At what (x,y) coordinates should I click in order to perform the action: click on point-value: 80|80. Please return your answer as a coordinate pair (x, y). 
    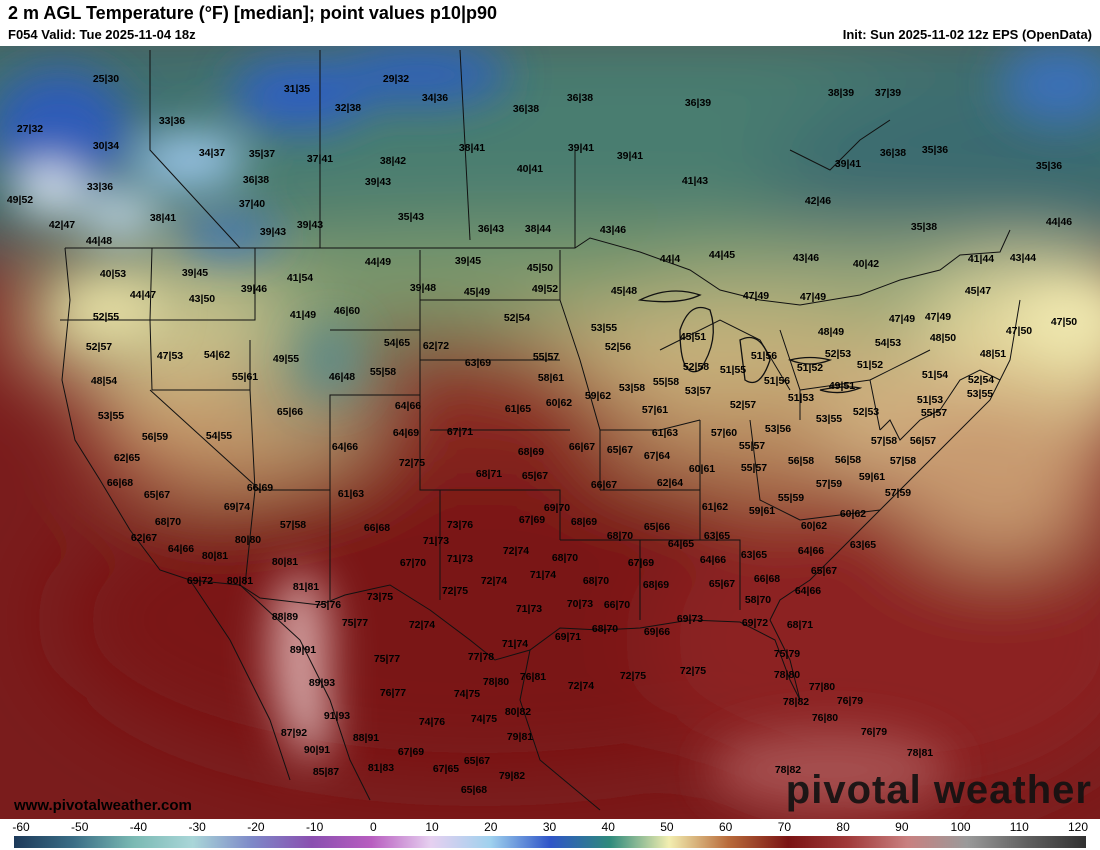
    Looking at the image, I should click on (248, 540).